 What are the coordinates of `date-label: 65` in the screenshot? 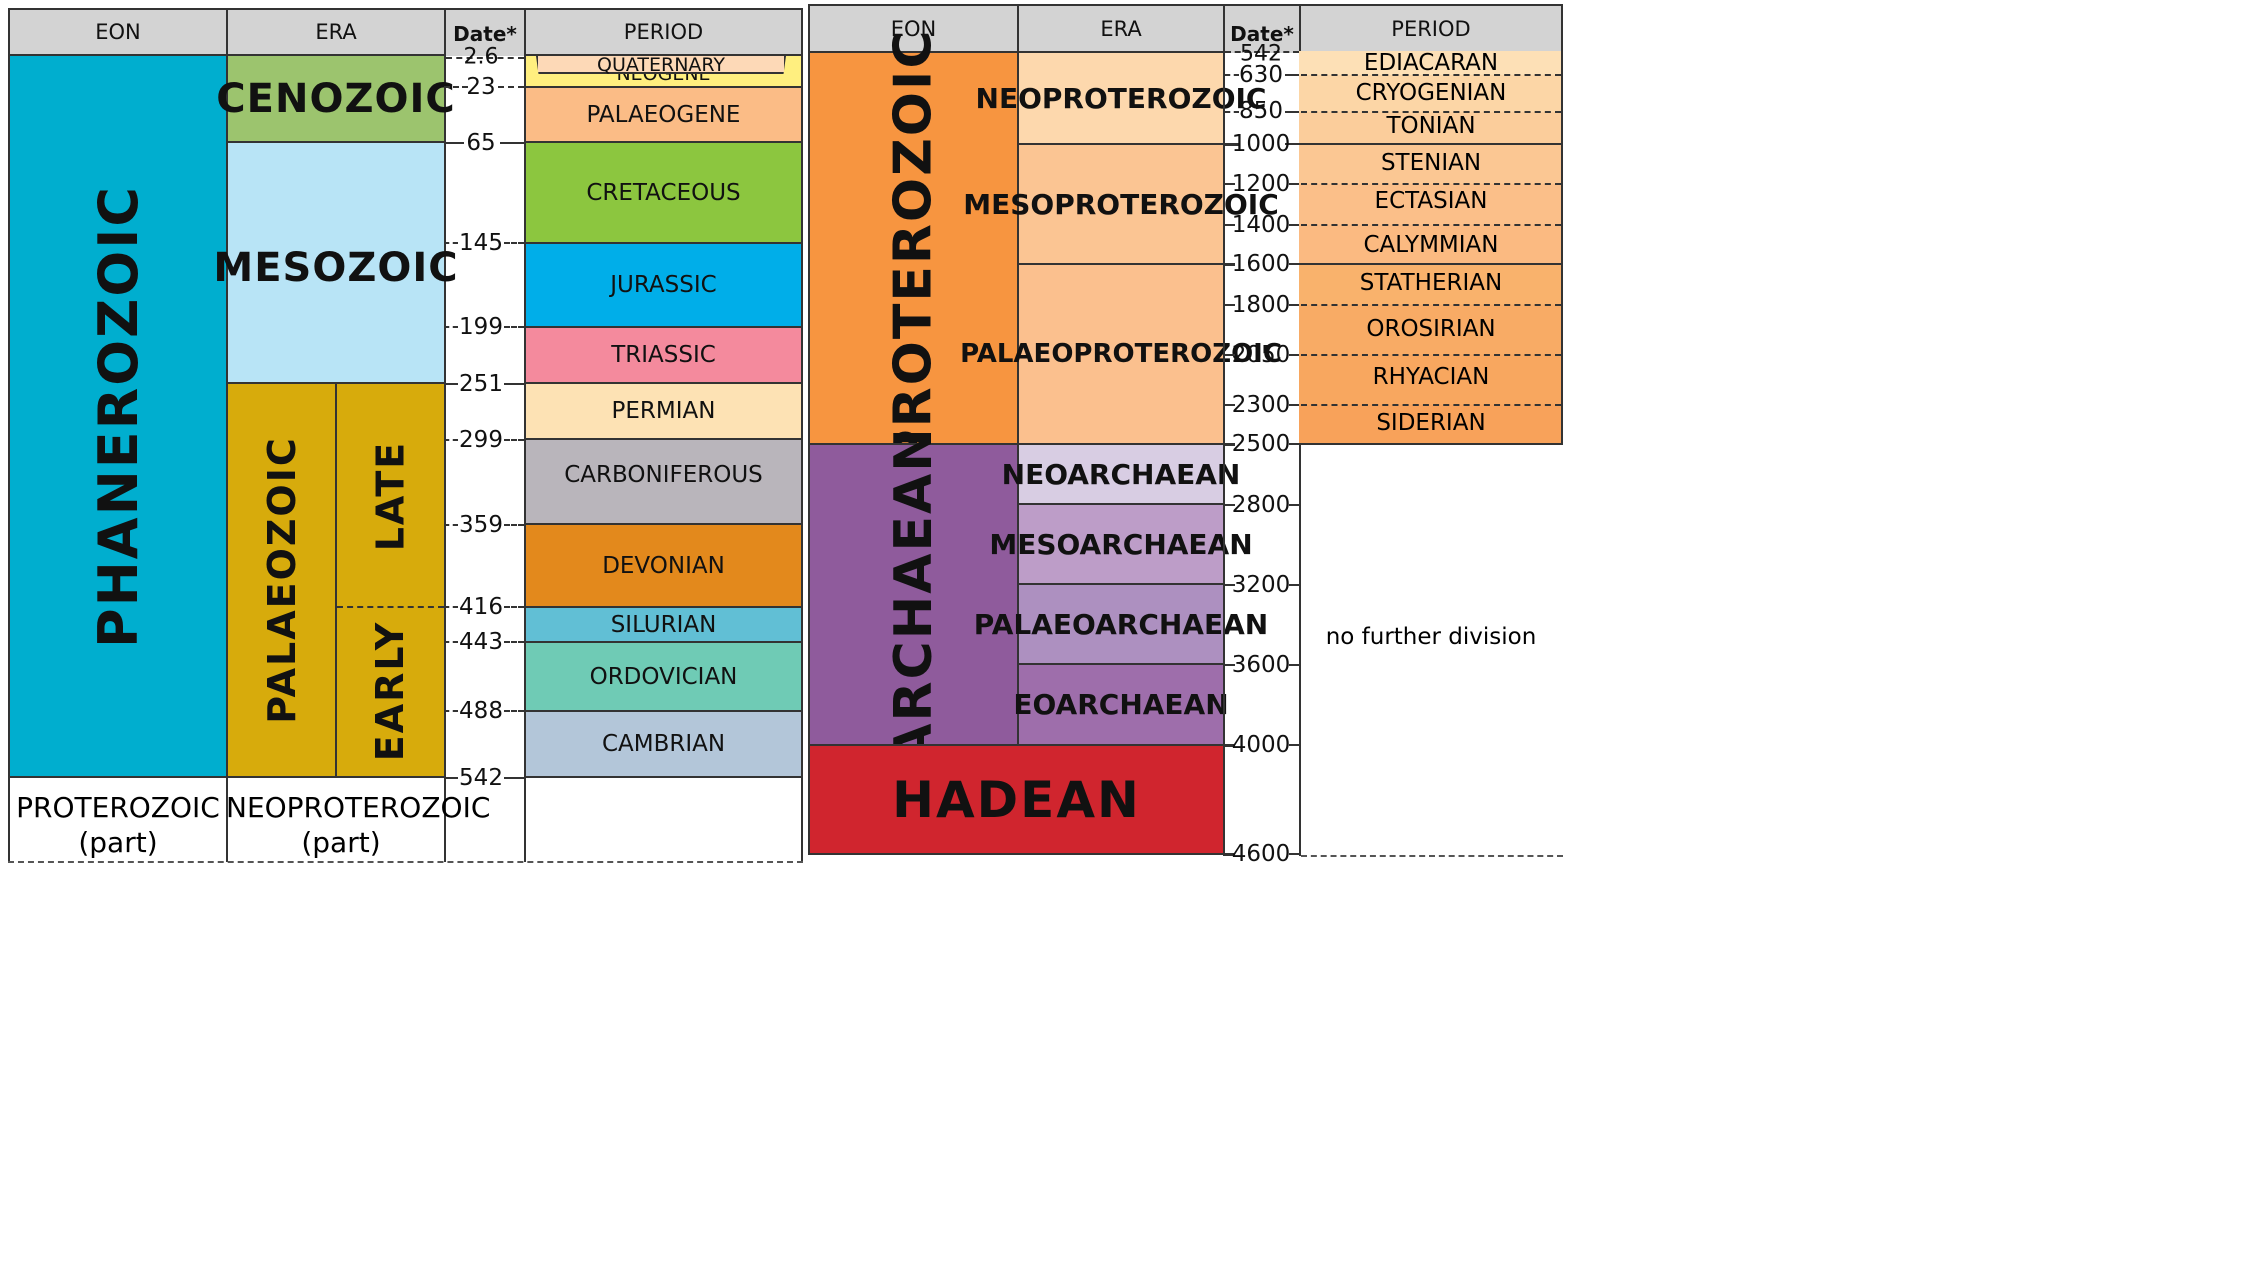 It's located at (481, 143).